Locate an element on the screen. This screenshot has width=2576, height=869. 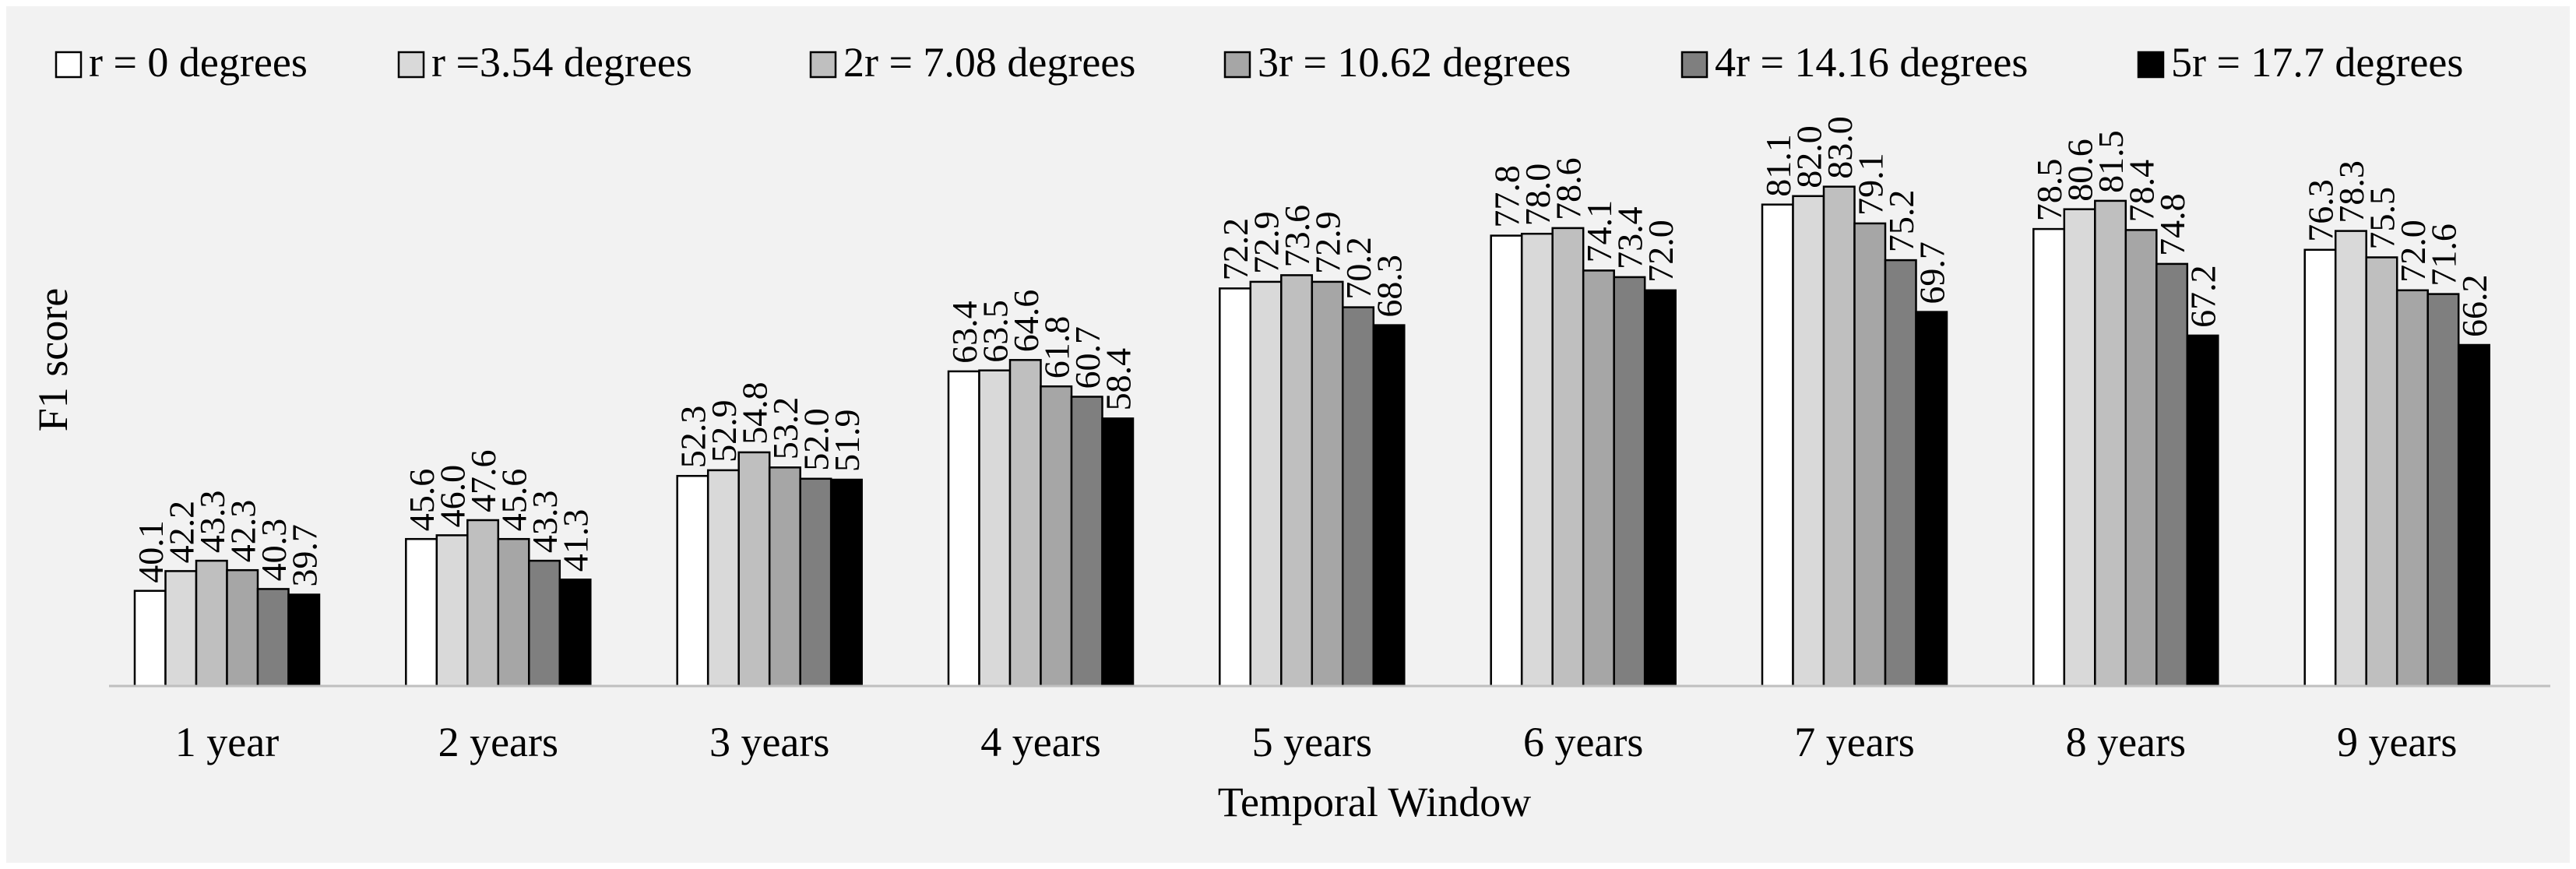
value-label-6-8: 67.2 is located at coordinates (2203, 297).